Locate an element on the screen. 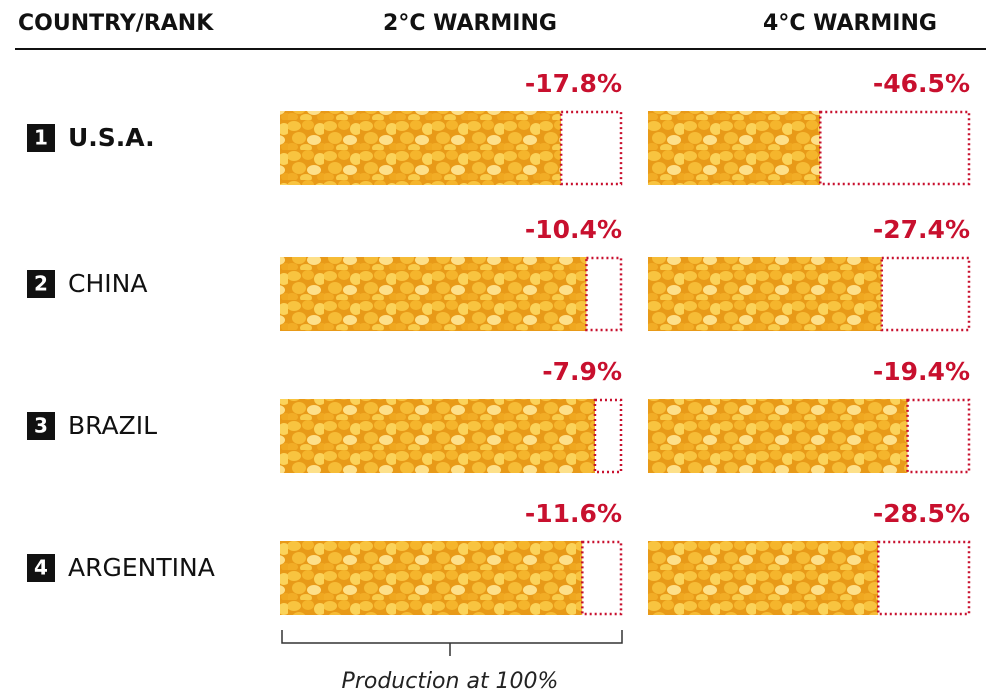  value-label: -19.4% is located at coordinates (921, 371).